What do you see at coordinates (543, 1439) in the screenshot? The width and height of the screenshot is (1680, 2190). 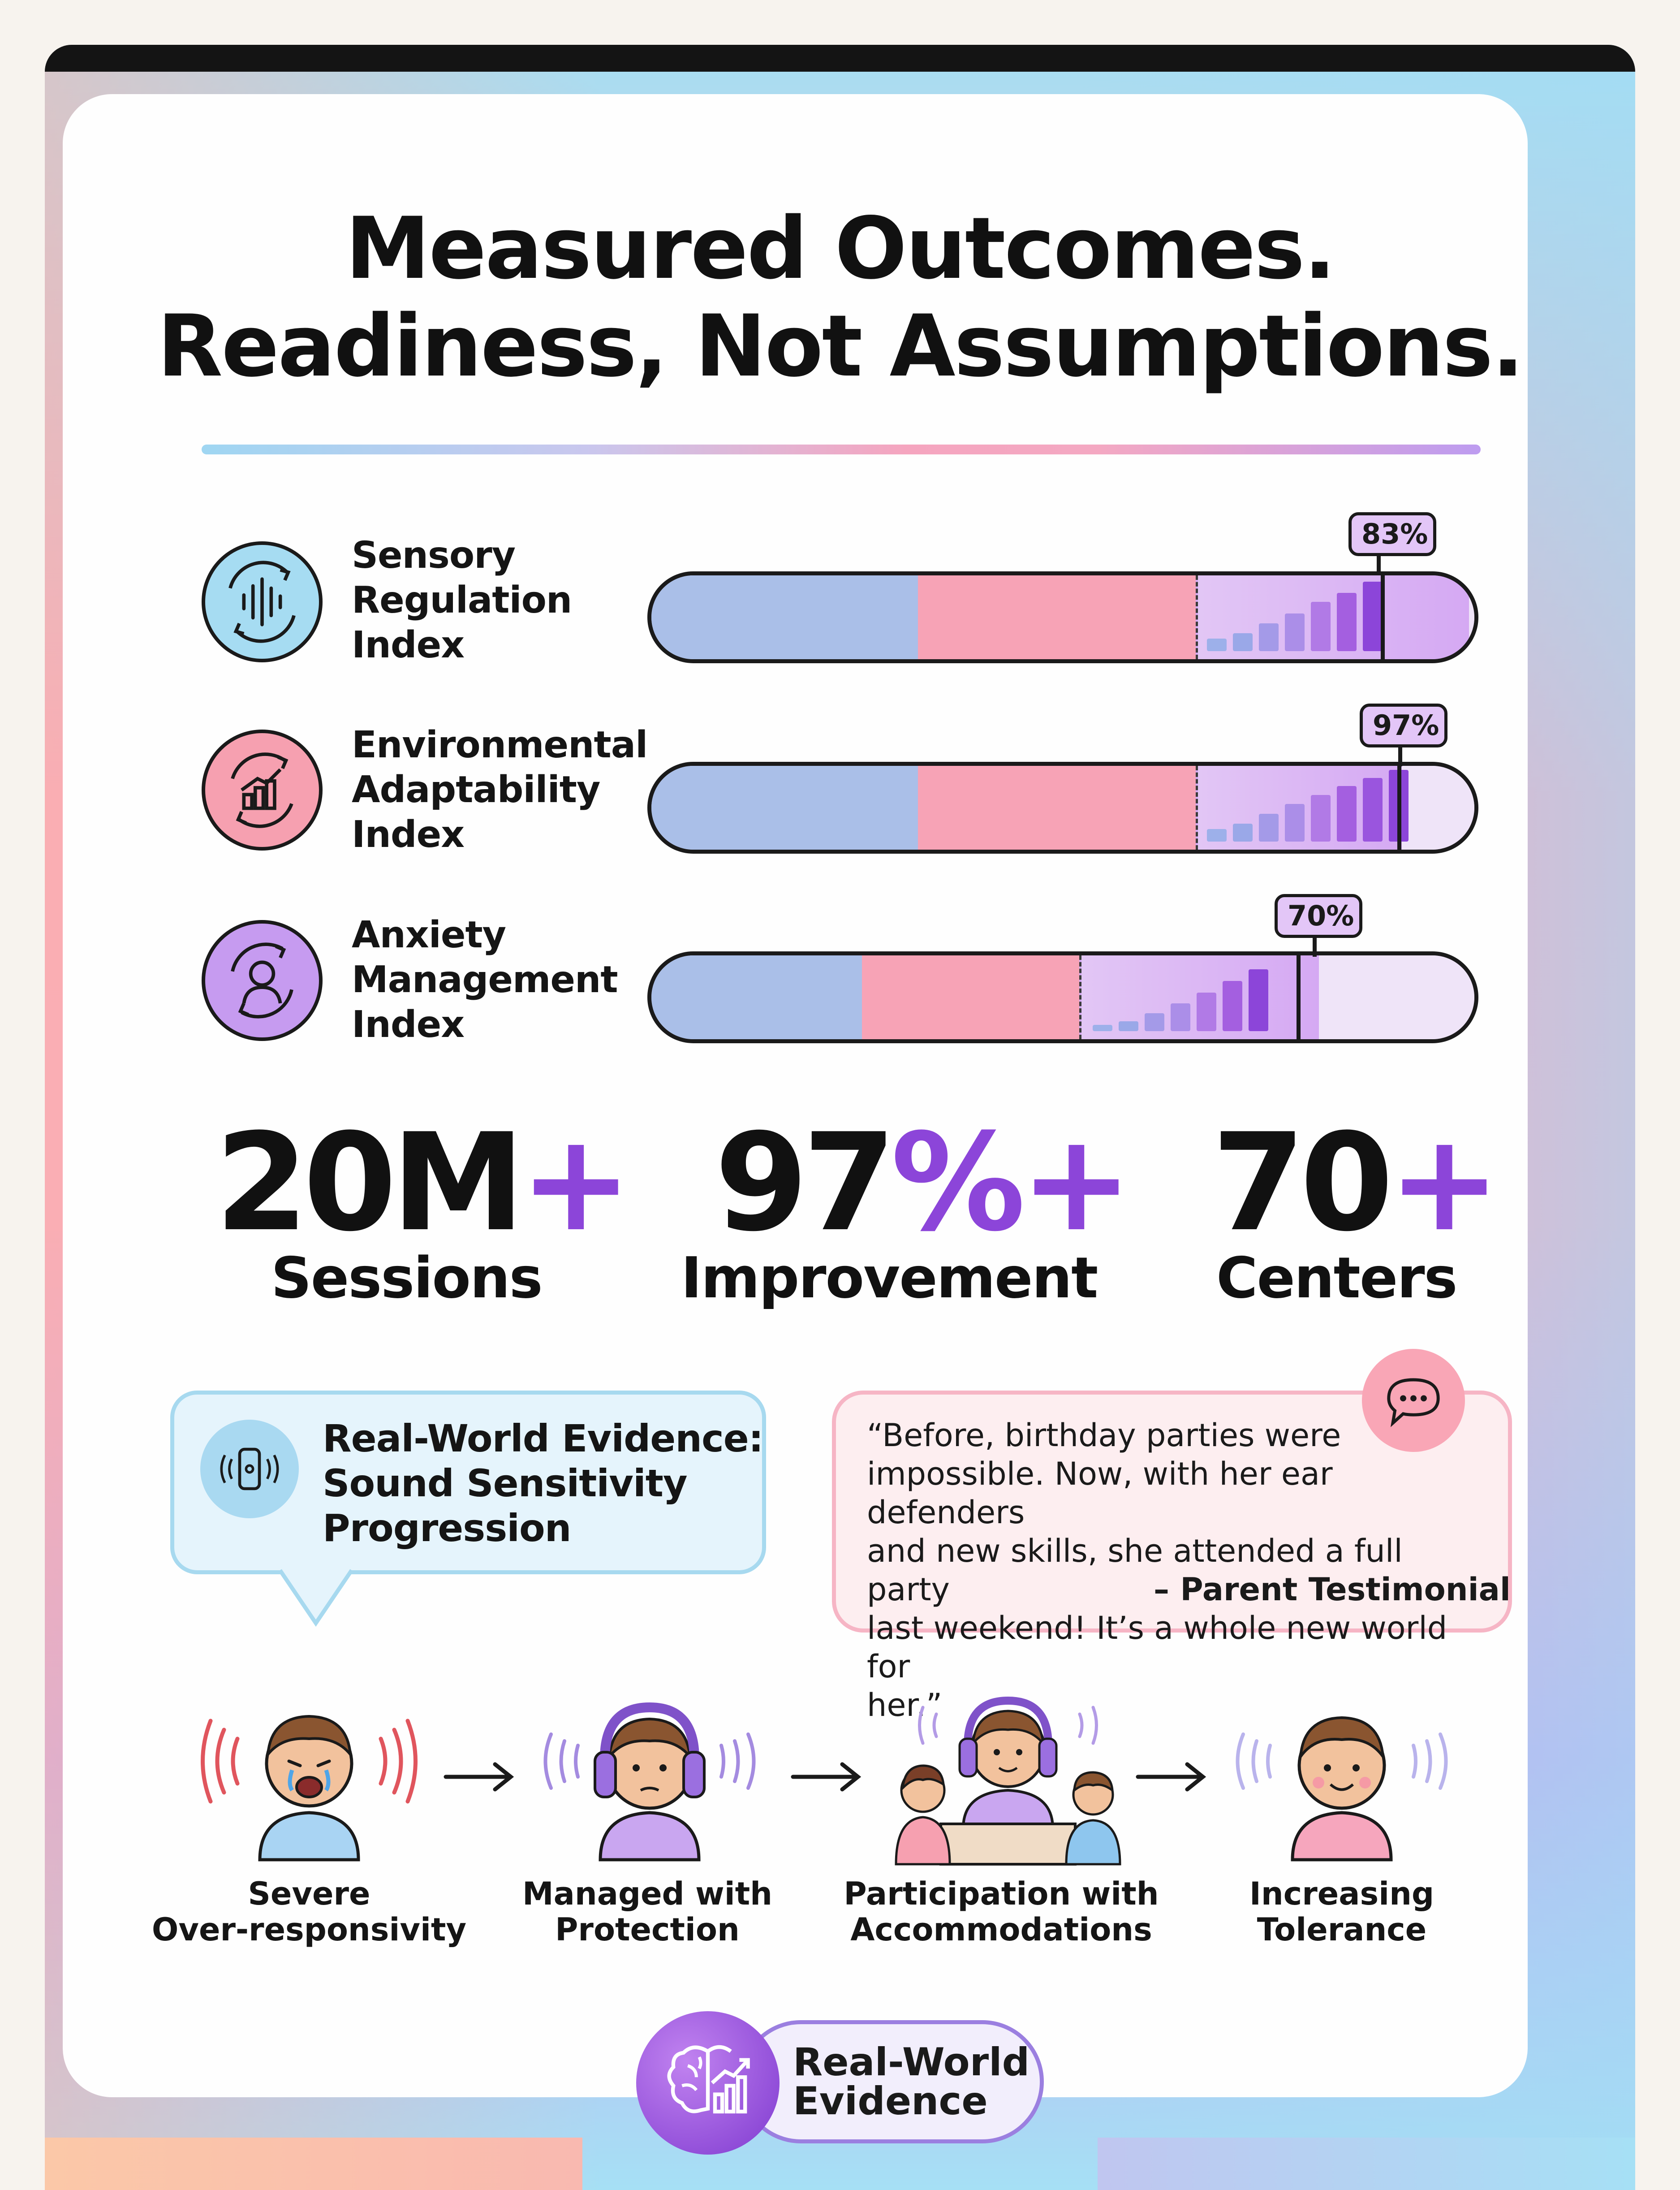 I see `evidence-title-line: Real-World Evidence:` at bounding box center [543, 1439].